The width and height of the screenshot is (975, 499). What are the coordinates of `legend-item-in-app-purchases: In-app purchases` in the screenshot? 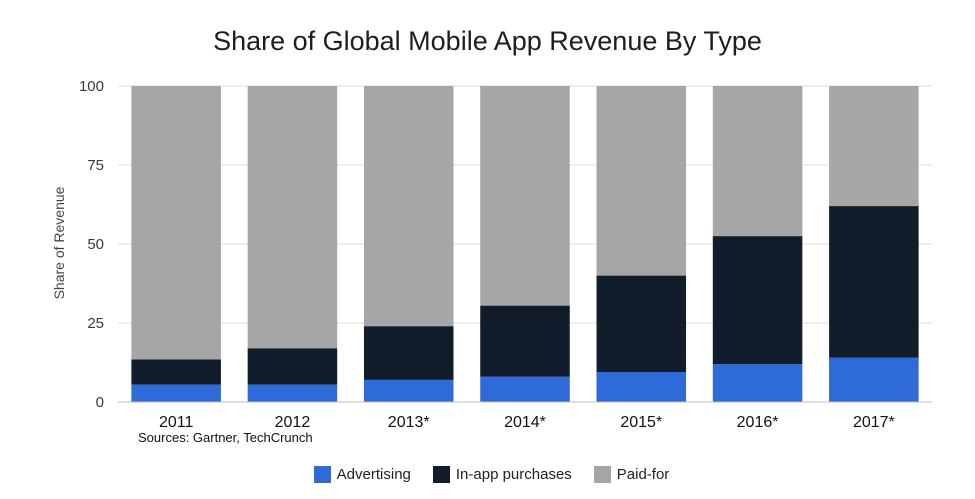 It's located at (502, 474).